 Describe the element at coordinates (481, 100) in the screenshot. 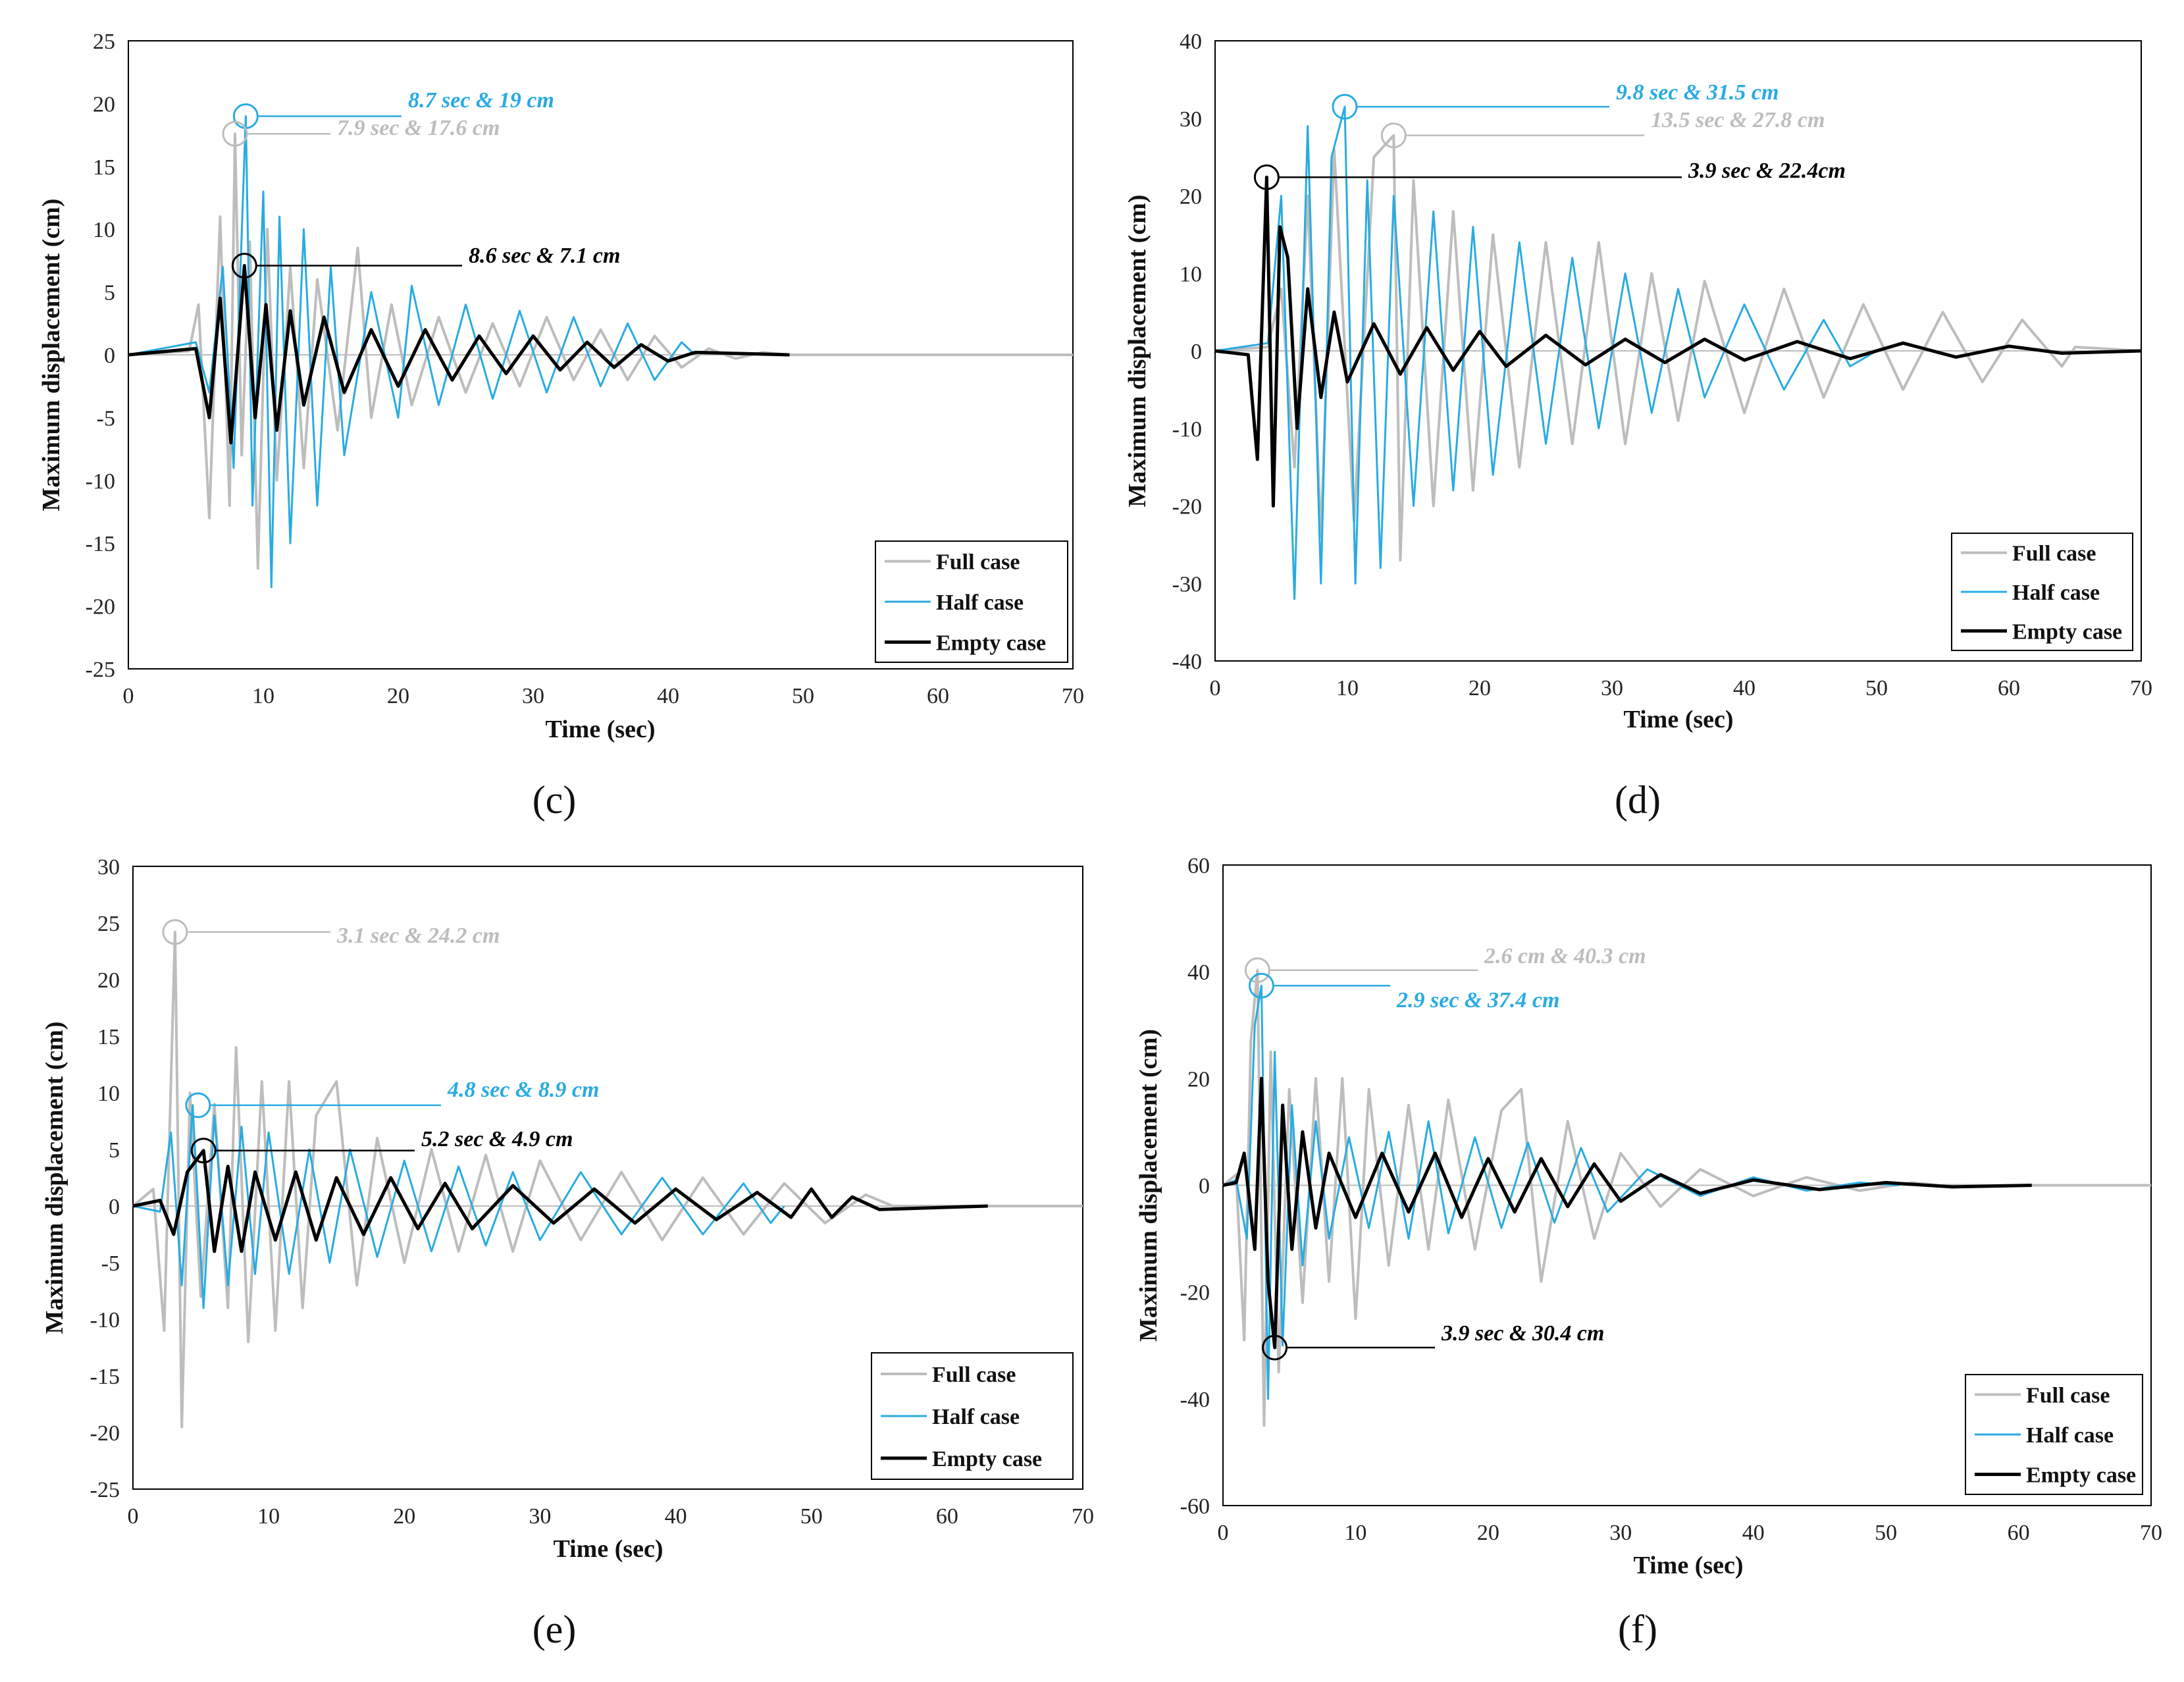

I see `annotation-label-half: 8.7 sec & 19 cm` at that location.